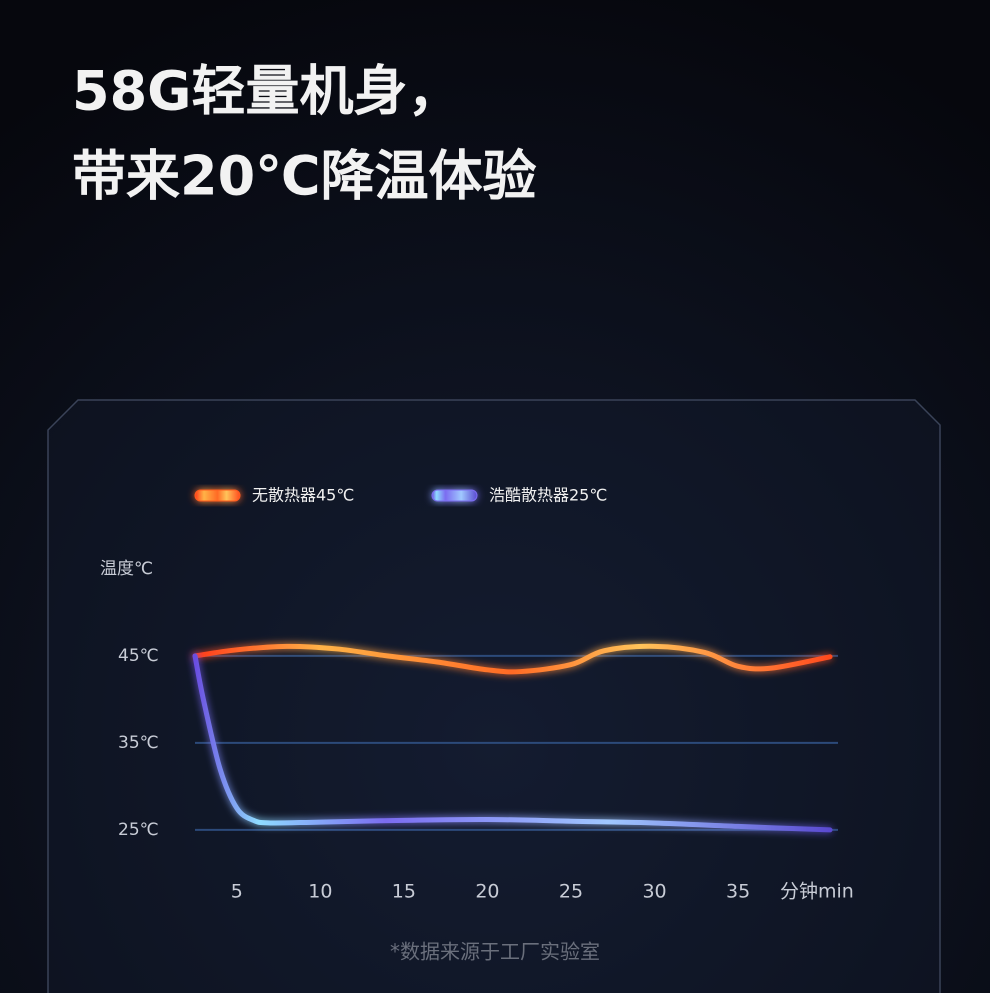  What do you see at coordinates (126, 569) in the screenshot?
I see `y-axis-label: 温度℃` at bounding box center [126, 569].